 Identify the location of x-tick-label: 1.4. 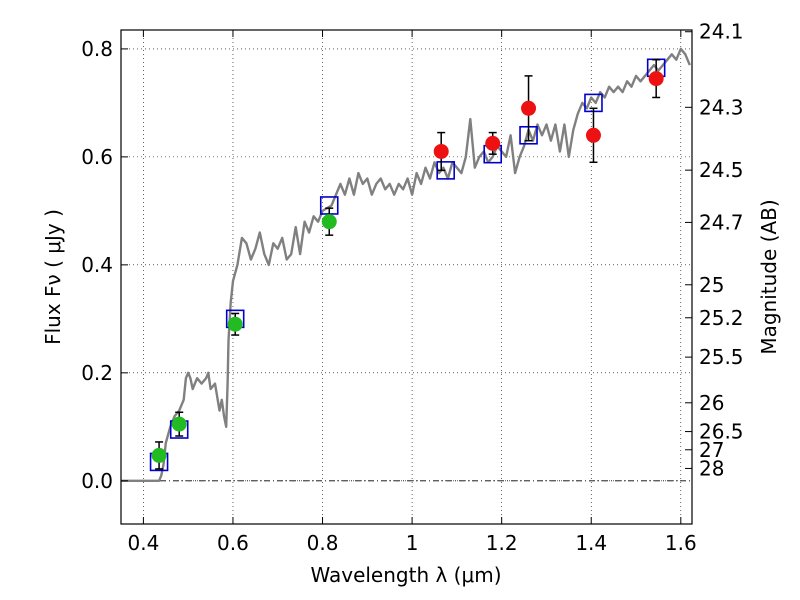
(591, 543).